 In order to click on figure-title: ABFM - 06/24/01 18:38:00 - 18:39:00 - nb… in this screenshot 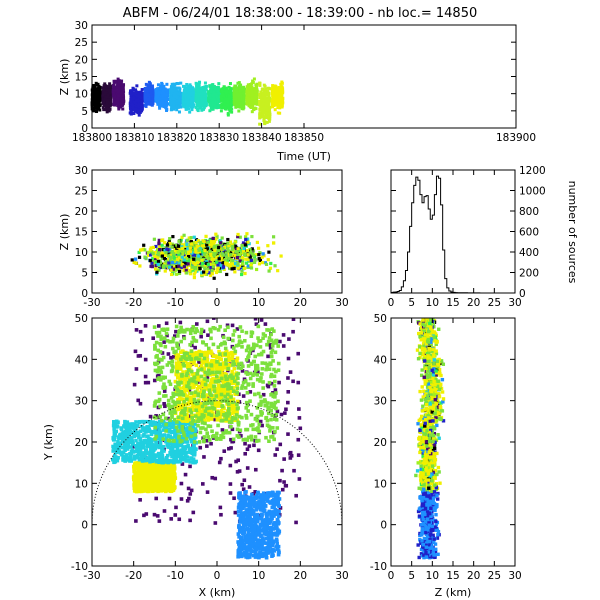, I will do `click(300, 13)`.